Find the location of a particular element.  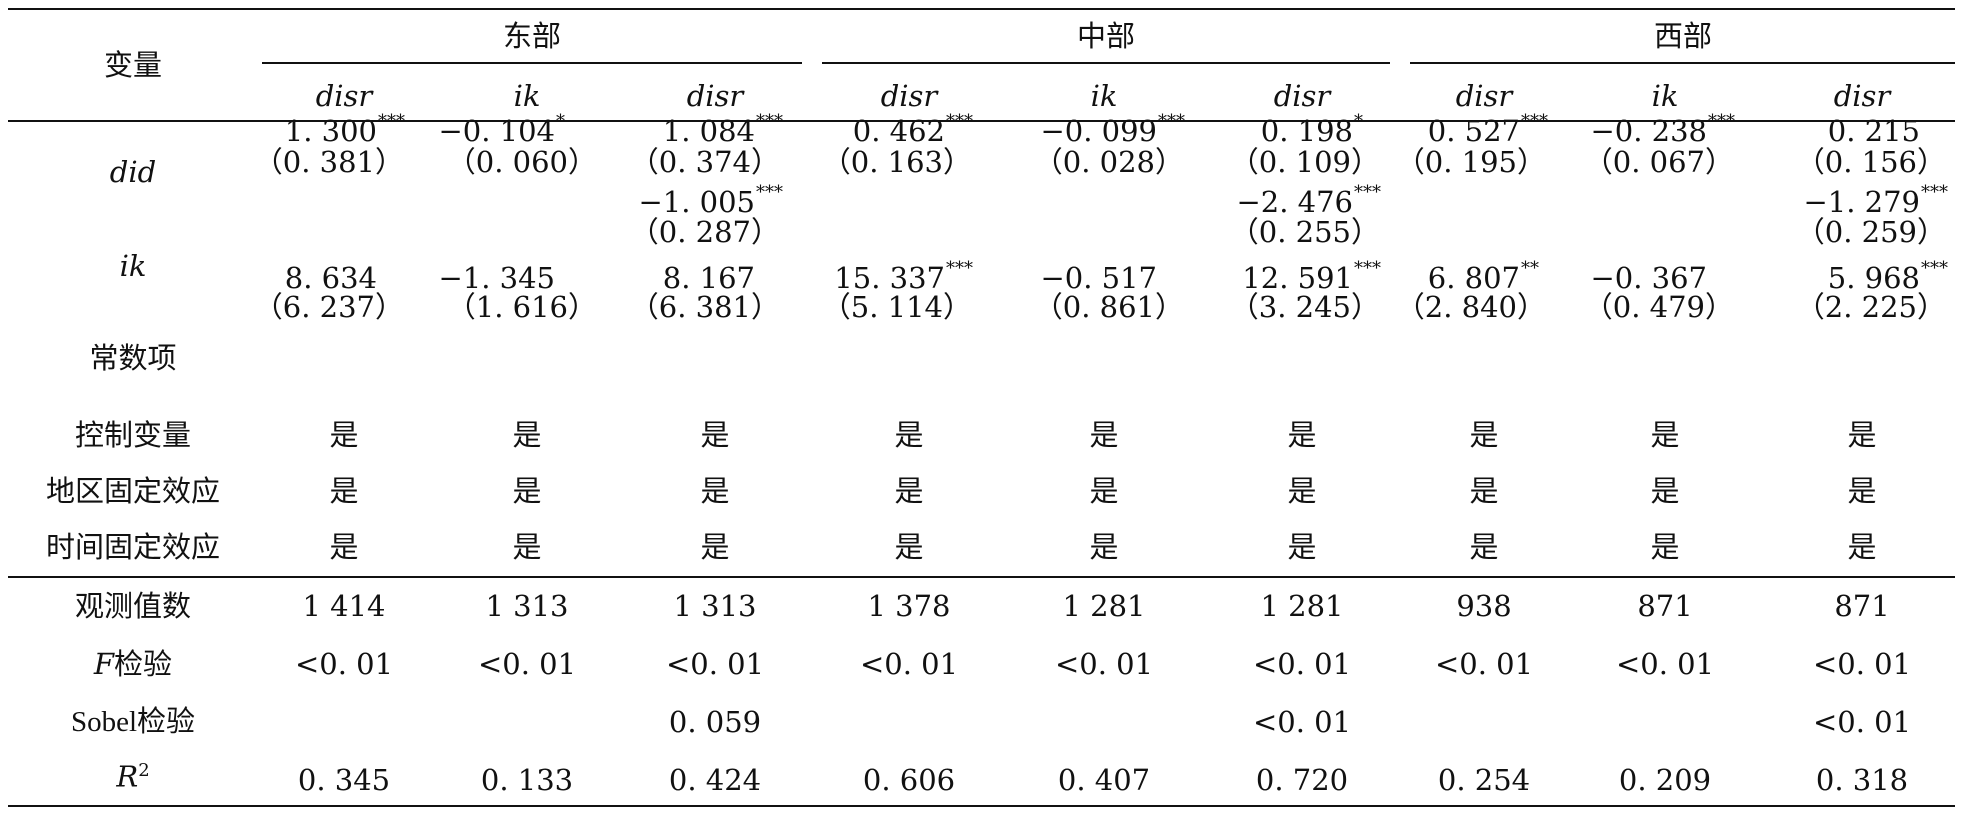

r2-cell: 0. 345 is located at coordinates (344, 780).